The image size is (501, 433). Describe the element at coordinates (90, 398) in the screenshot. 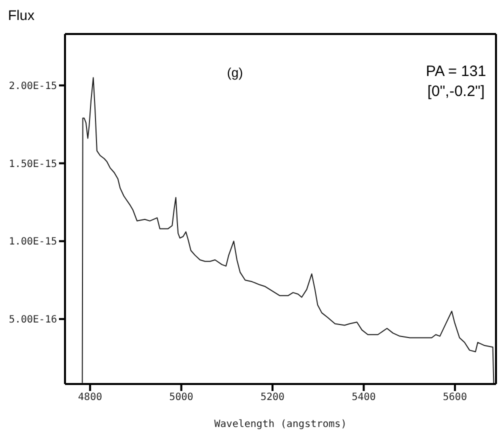

I see `x-tick-label: 4800` at that location.